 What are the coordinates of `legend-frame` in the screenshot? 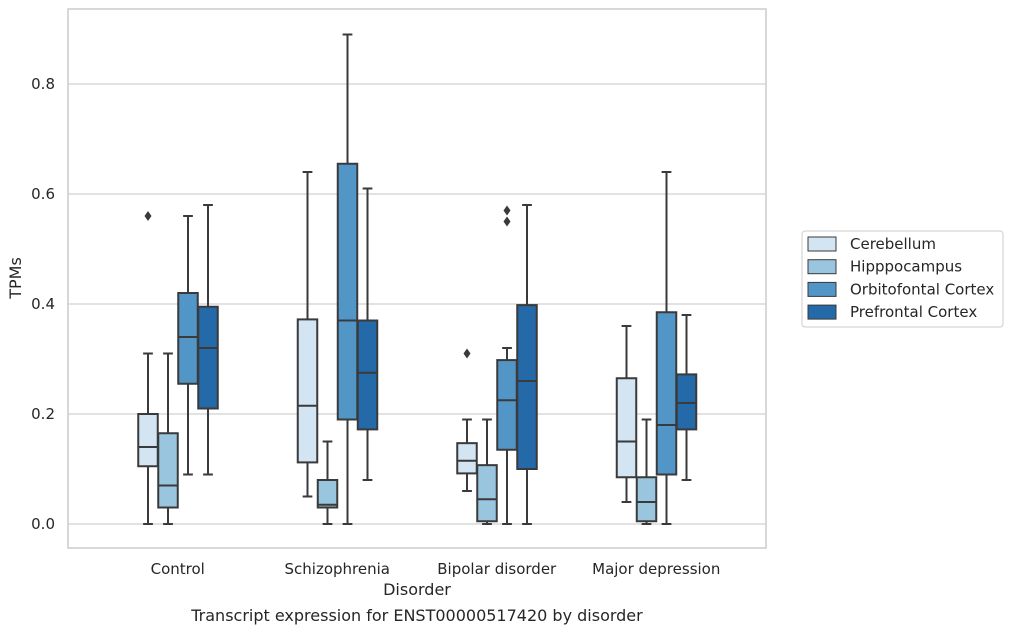 It's located at (902, 279).